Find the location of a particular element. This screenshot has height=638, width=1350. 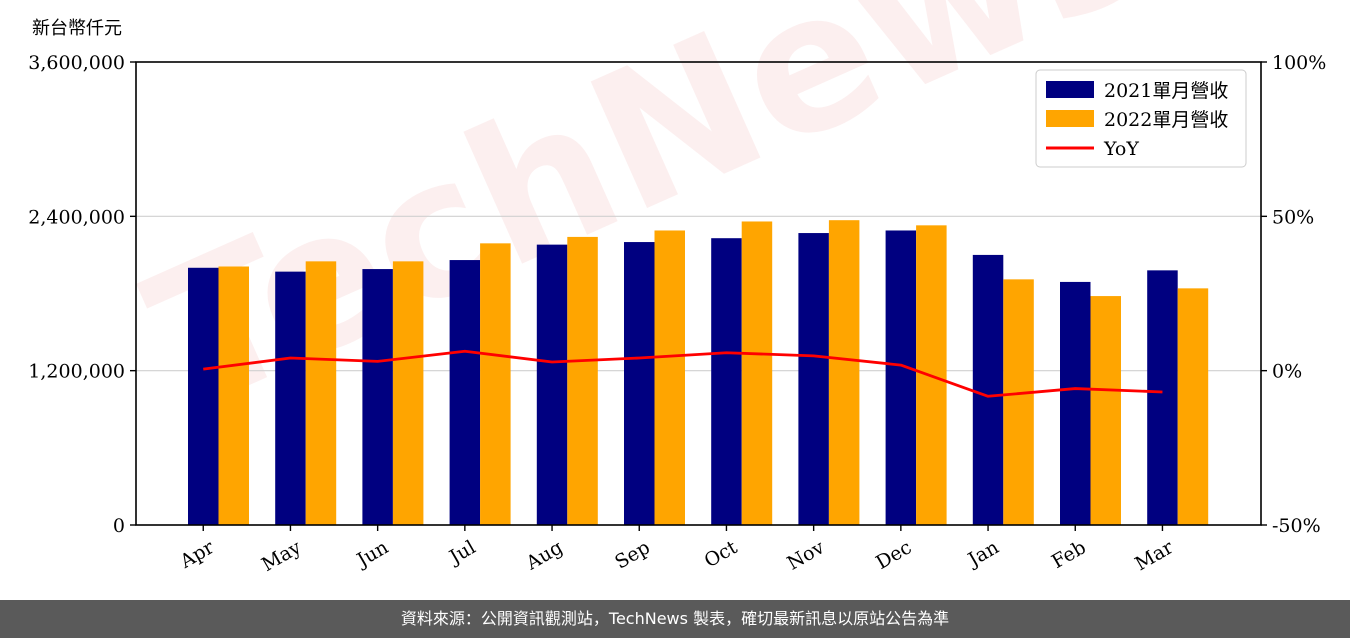

x-tick-label: Jul is located at coordinates (461, 552).